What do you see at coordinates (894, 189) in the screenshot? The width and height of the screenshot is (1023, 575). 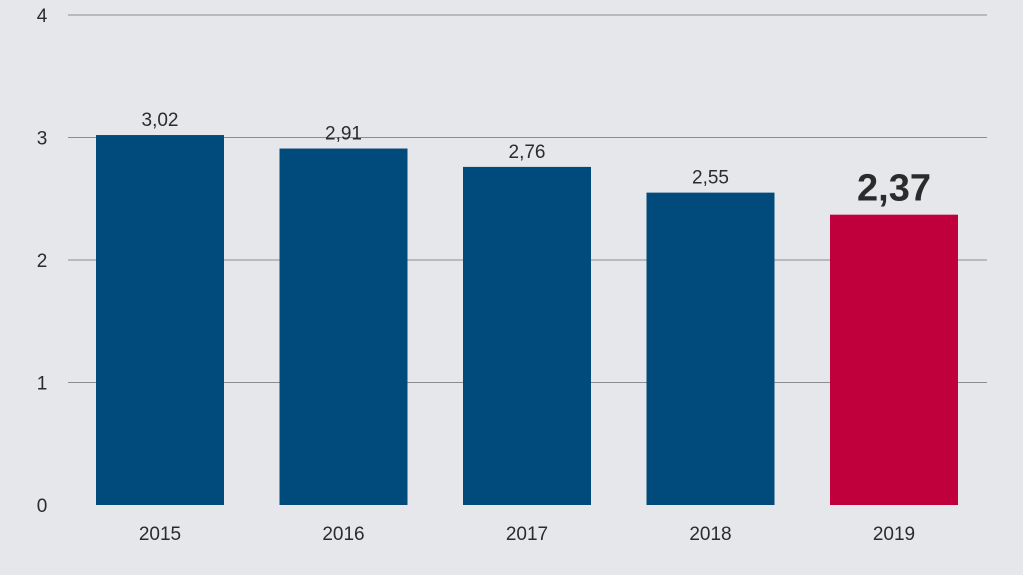 I see `data-label-2019: 2,37` at bounding box center [894, 189].